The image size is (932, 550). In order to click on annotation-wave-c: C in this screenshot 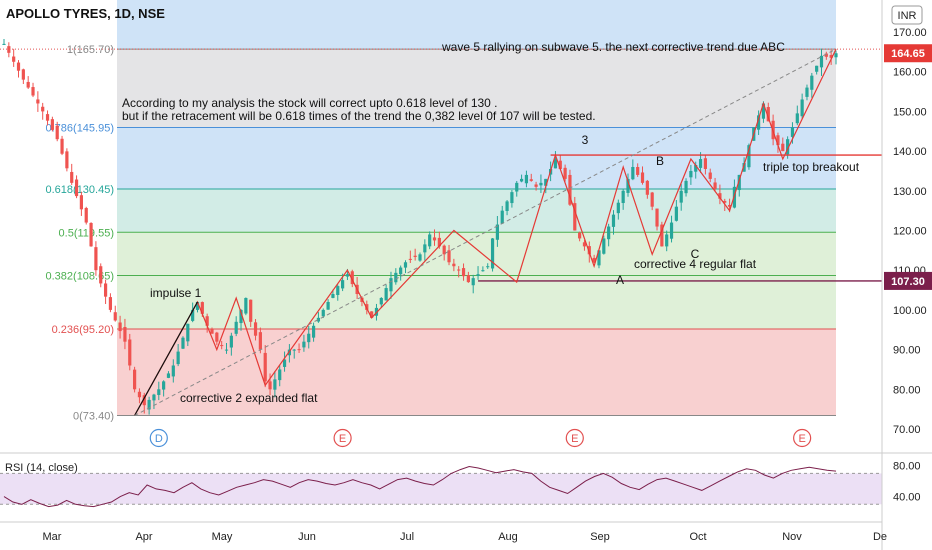, I will do `click(695, 254)`.